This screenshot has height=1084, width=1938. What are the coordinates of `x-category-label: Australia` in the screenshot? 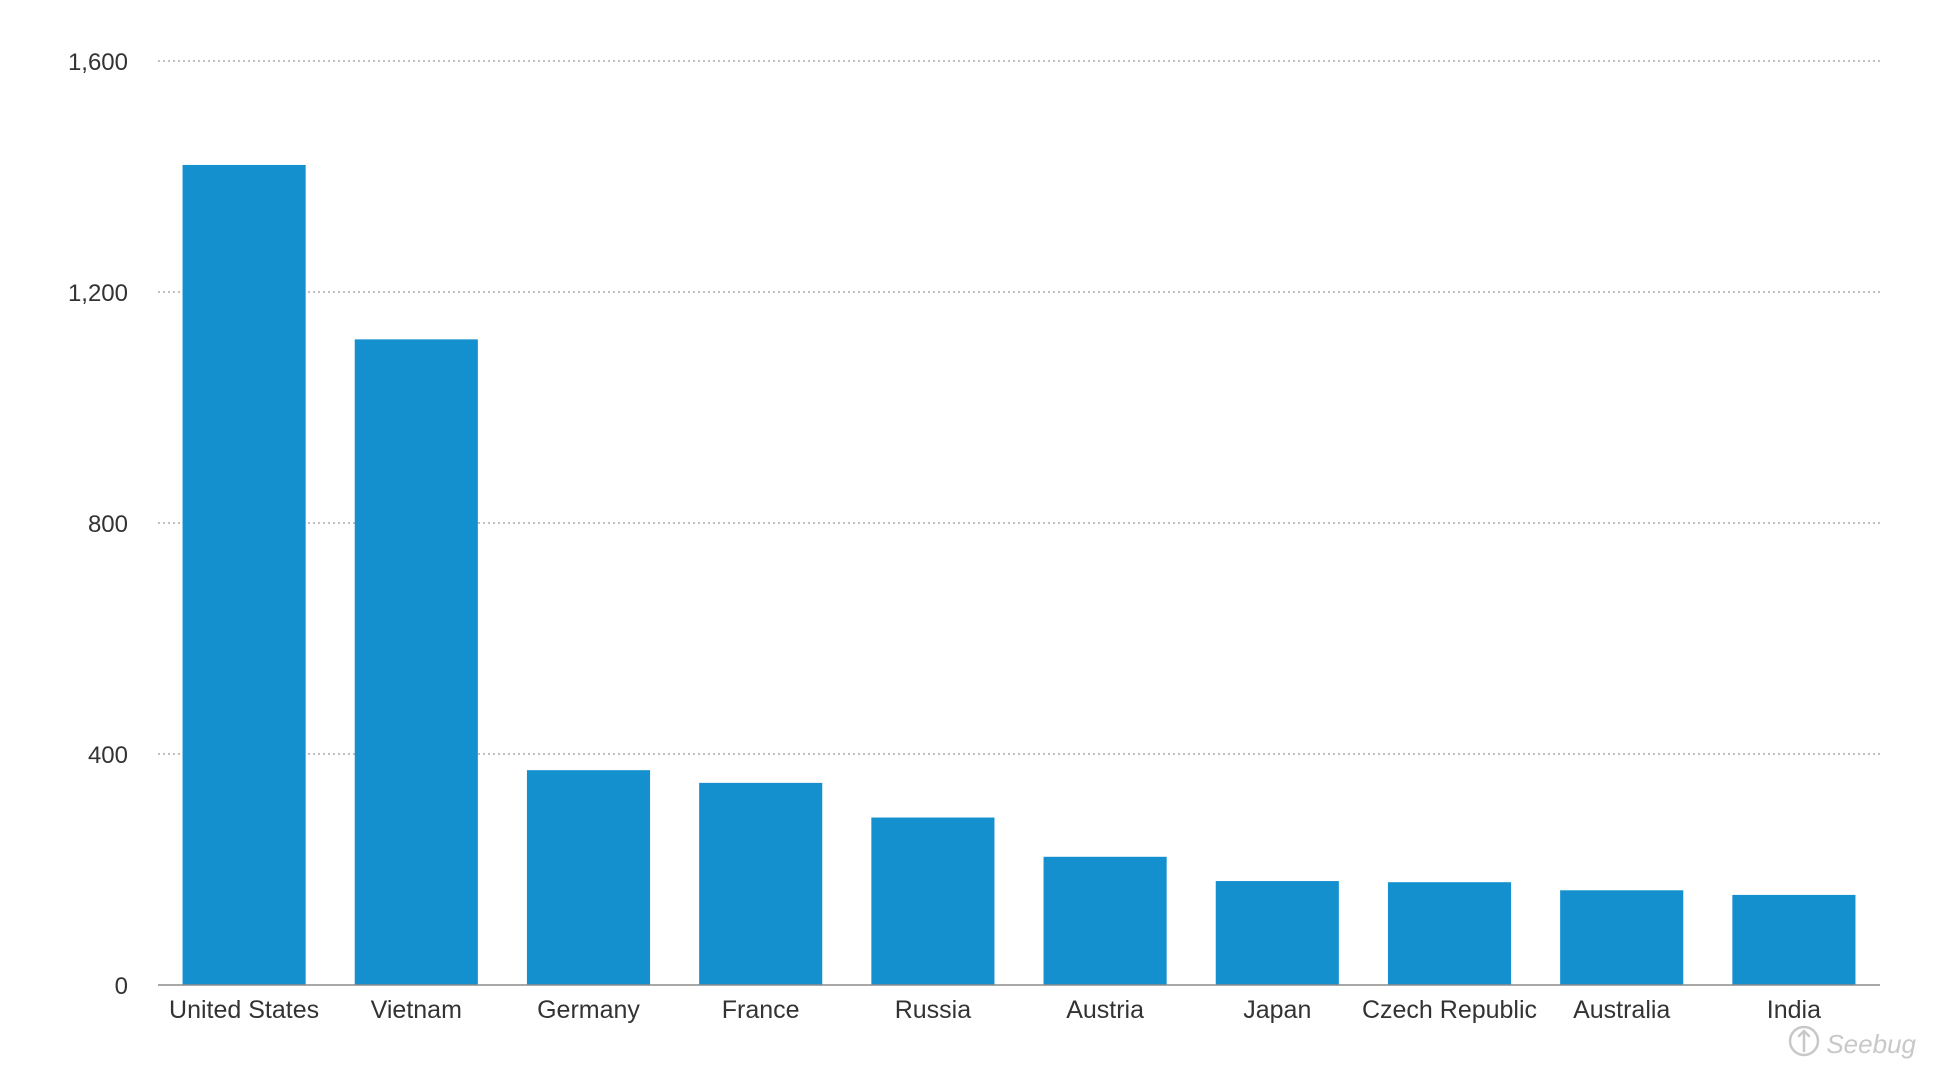 It's located at (1621, 1010).